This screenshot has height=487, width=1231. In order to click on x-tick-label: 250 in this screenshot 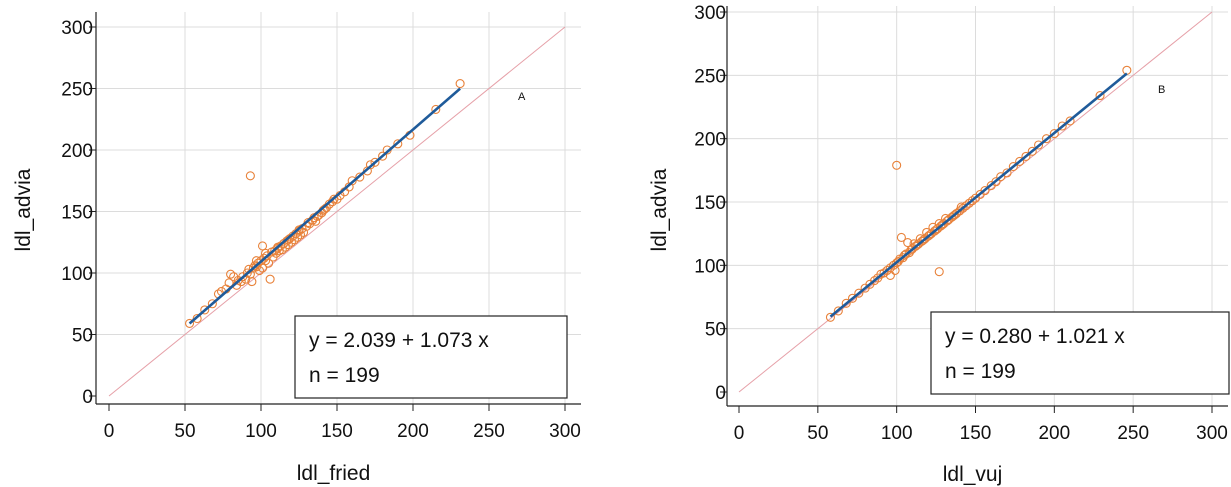, I will do `click(1133, 433)`.